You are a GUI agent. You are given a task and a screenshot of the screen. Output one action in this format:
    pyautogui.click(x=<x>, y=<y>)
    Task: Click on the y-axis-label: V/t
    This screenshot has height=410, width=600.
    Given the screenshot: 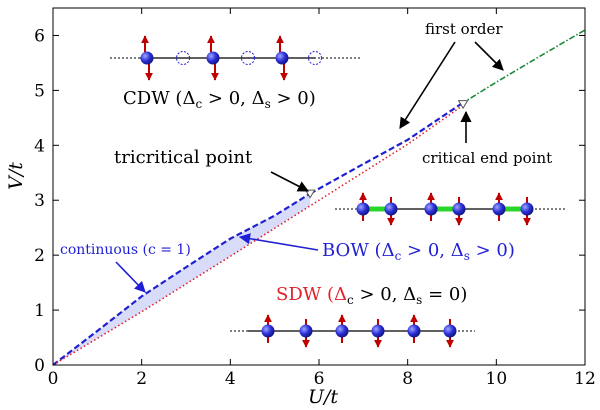 What is the action you would take?
    pyautogui.click(x=16, y=176)
    